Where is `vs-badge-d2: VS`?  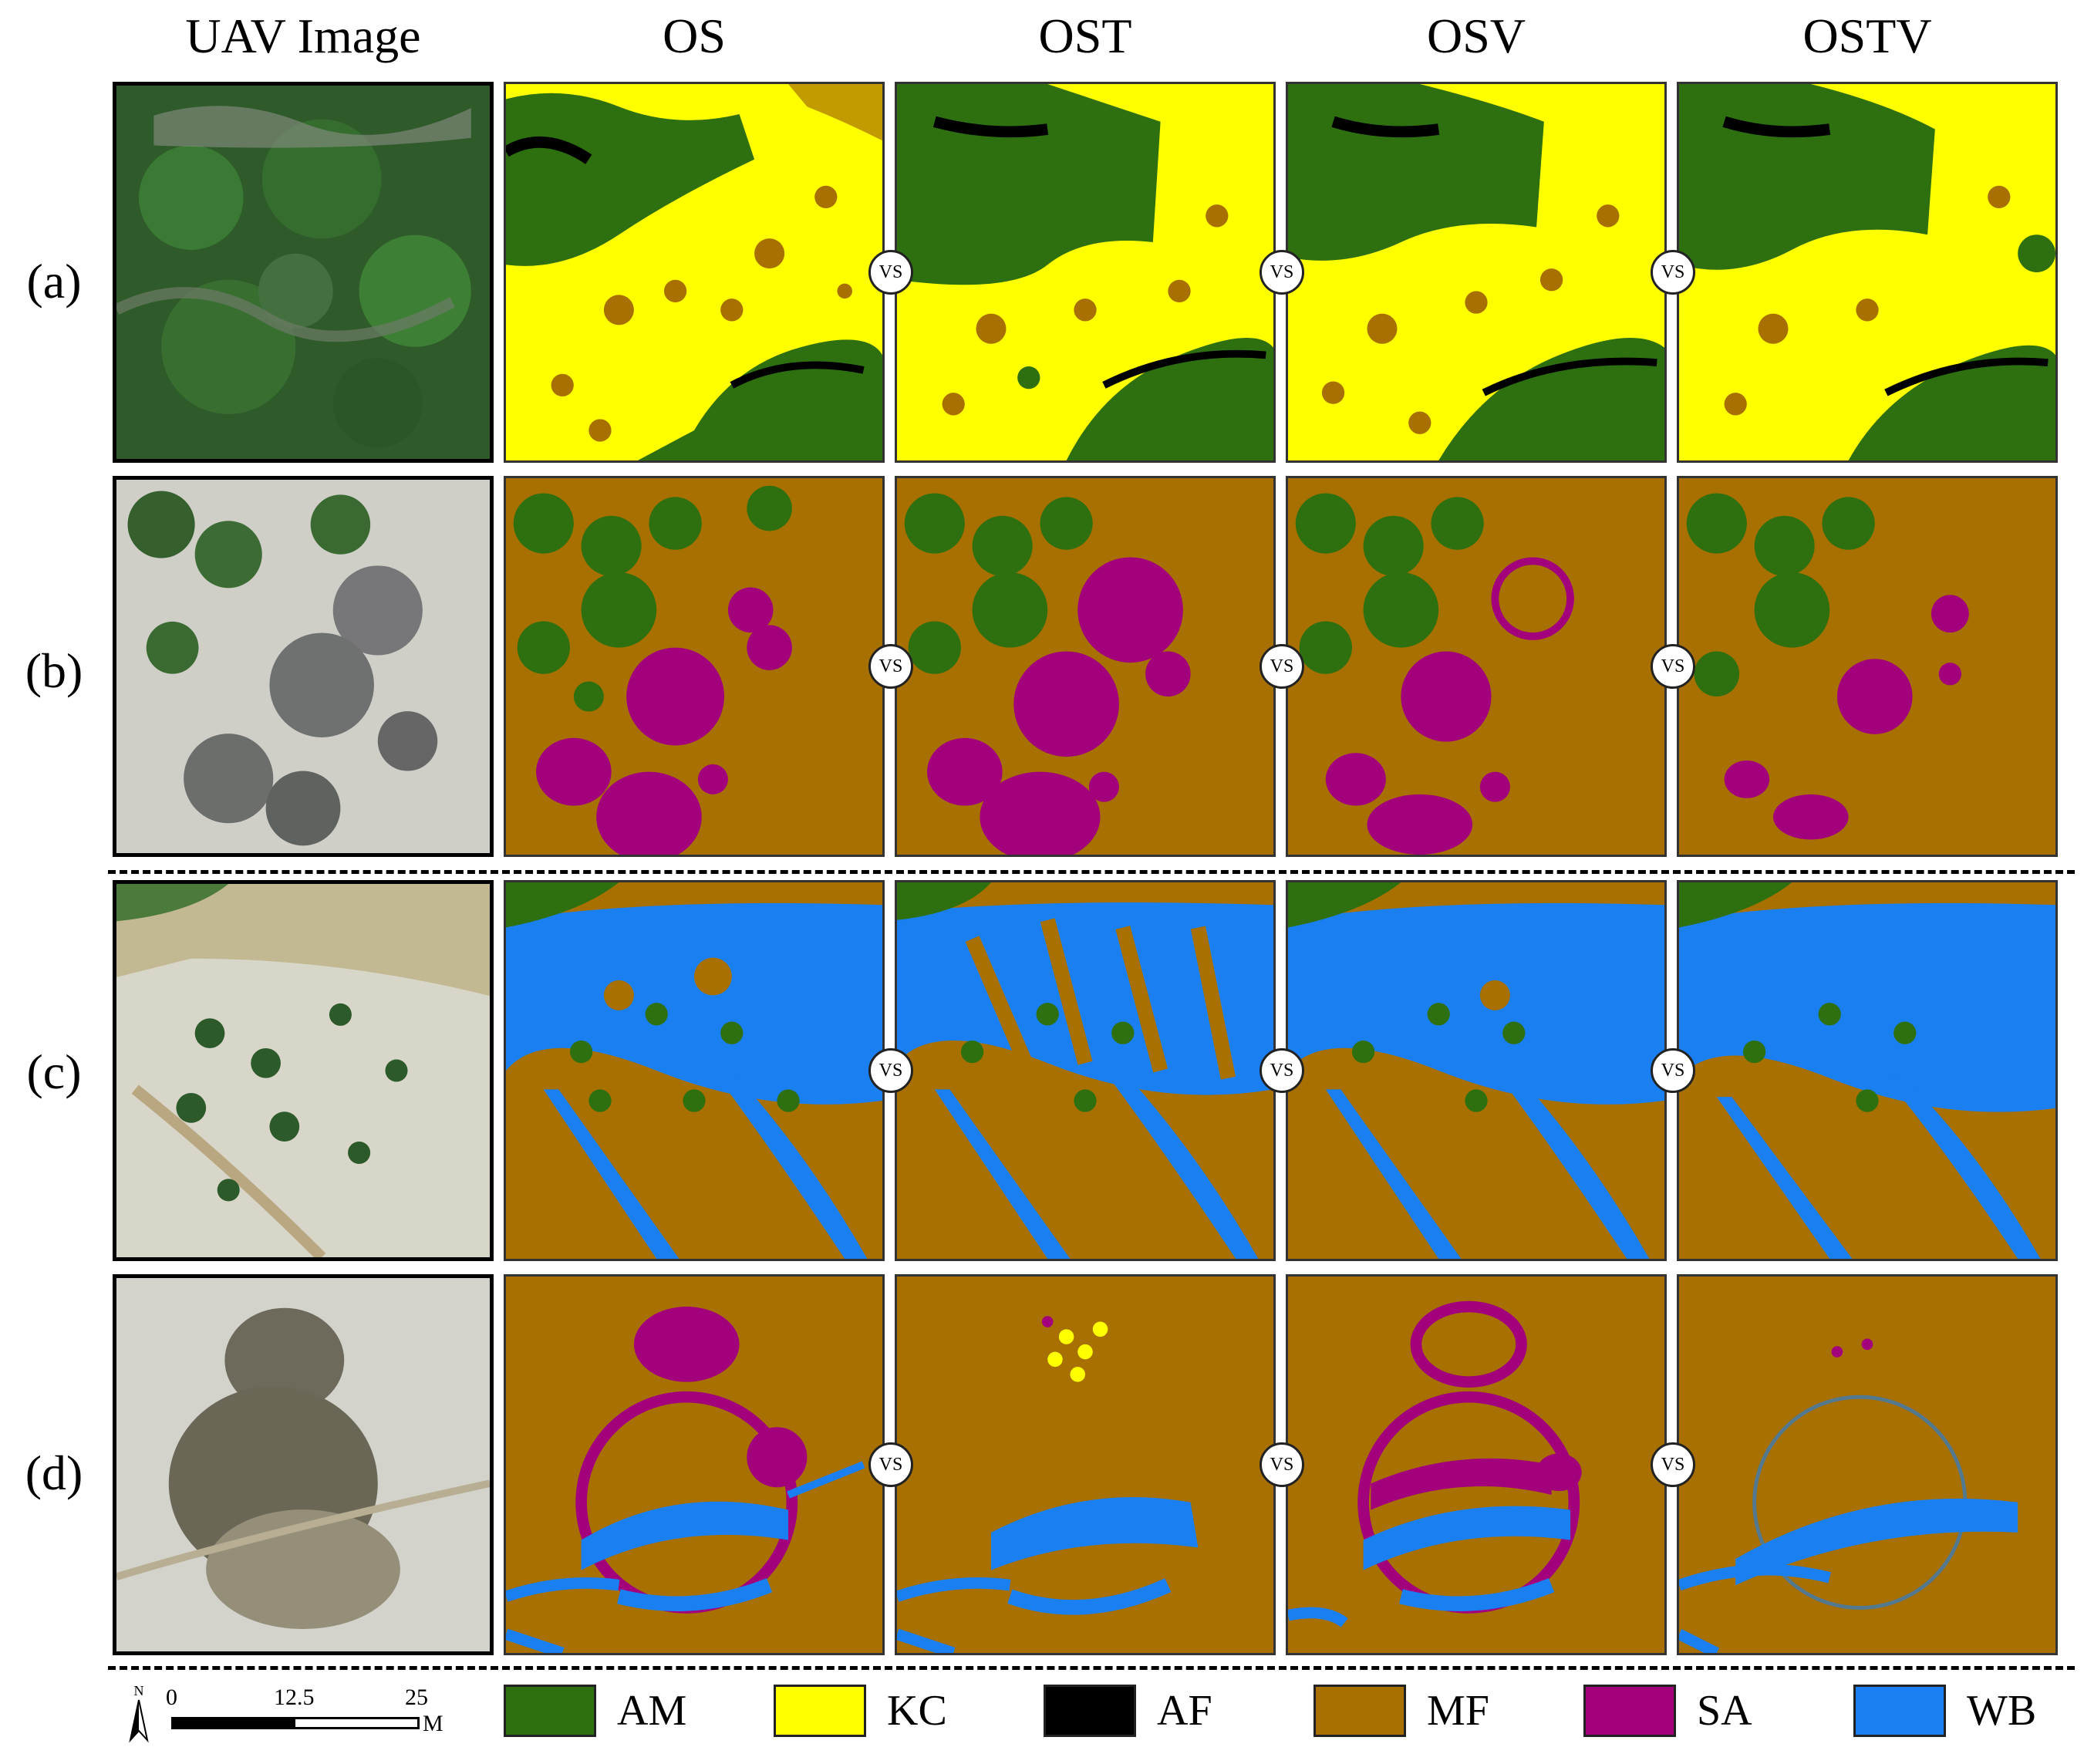
vs-badge-d2: VS is located at coordinates (1282, 1464).